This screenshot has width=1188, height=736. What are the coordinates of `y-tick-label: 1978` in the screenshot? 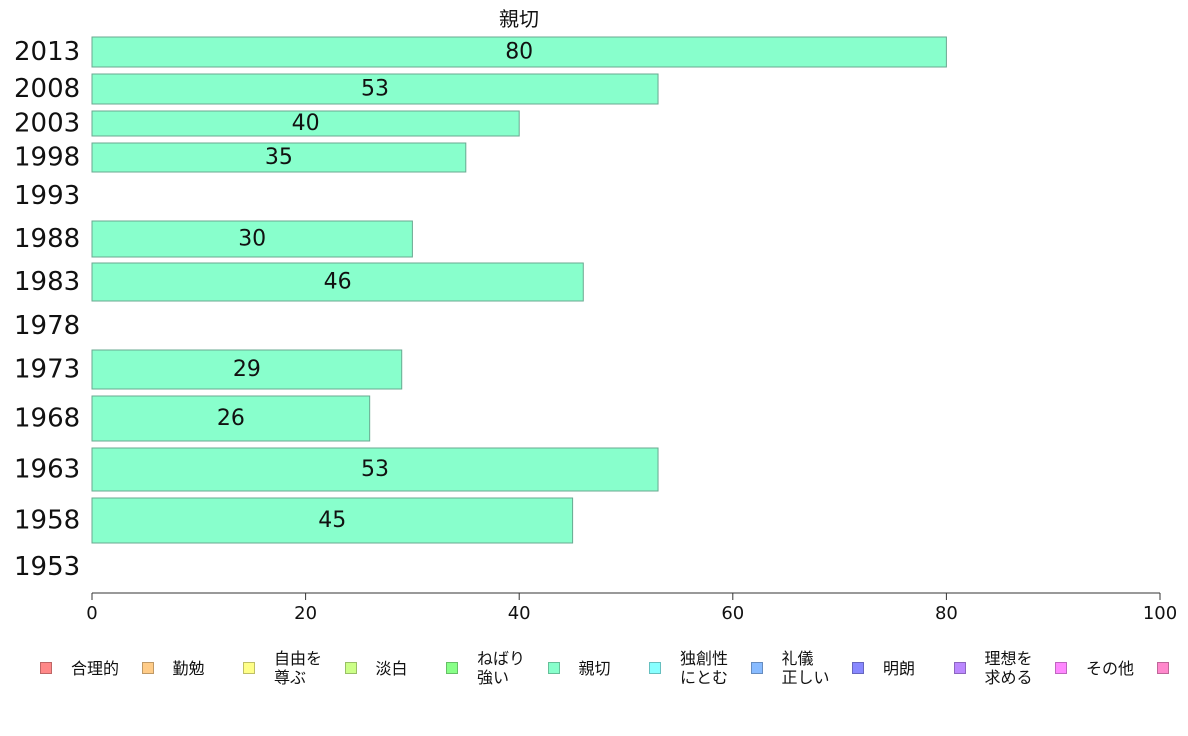 It's located at (47, 326).